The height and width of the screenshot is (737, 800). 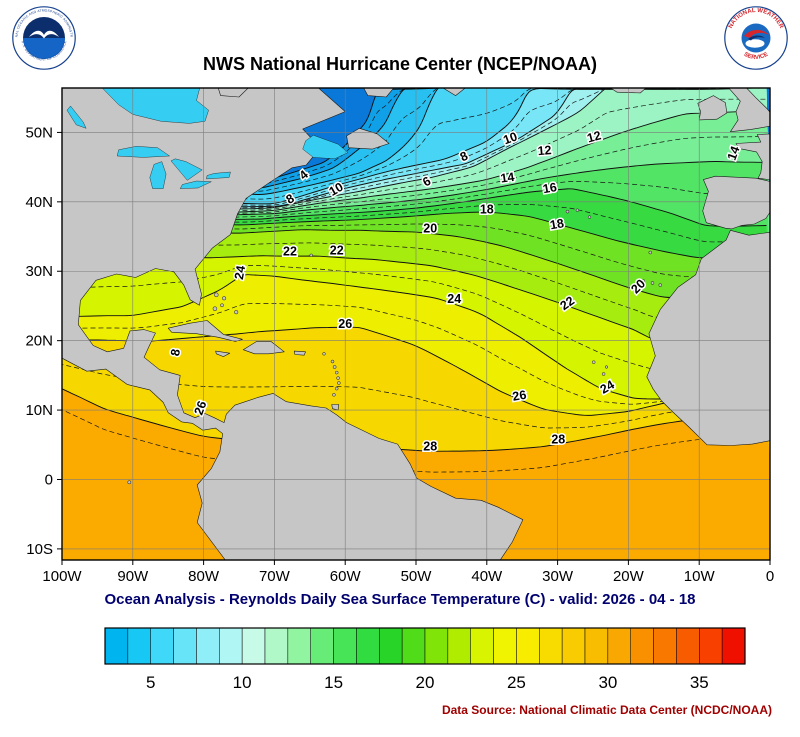 What do you see at coordinates (550, 188) in the screenshot?
I see `contour-label: 16` at bounding box center [550, 188].